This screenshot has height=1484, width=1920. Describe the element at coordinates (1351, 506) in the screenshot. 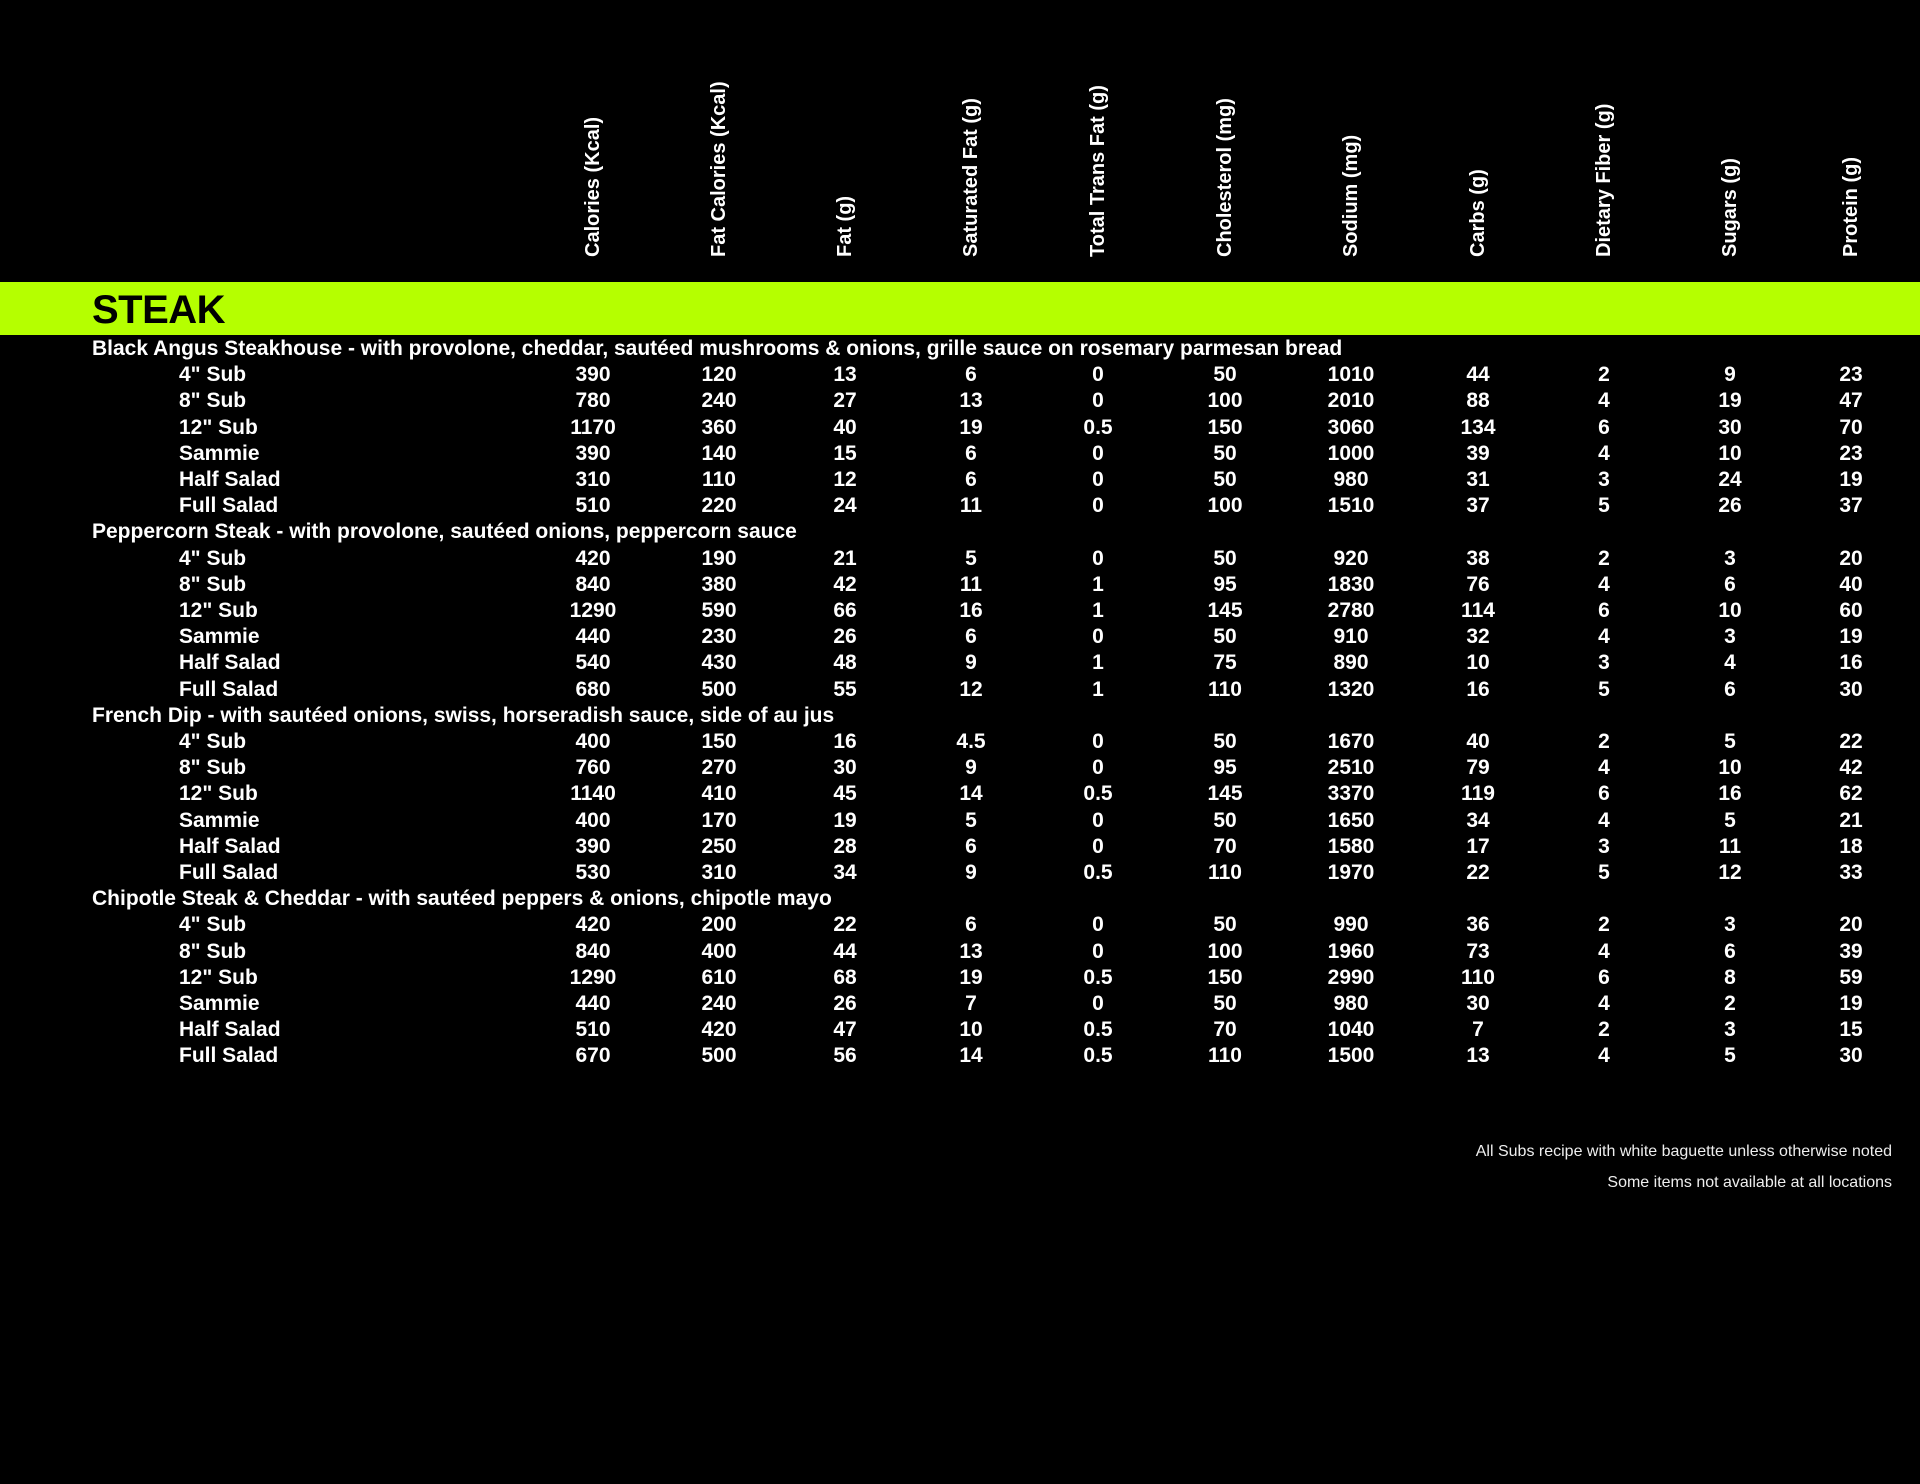

I see `cell-value: 1510` at that location.